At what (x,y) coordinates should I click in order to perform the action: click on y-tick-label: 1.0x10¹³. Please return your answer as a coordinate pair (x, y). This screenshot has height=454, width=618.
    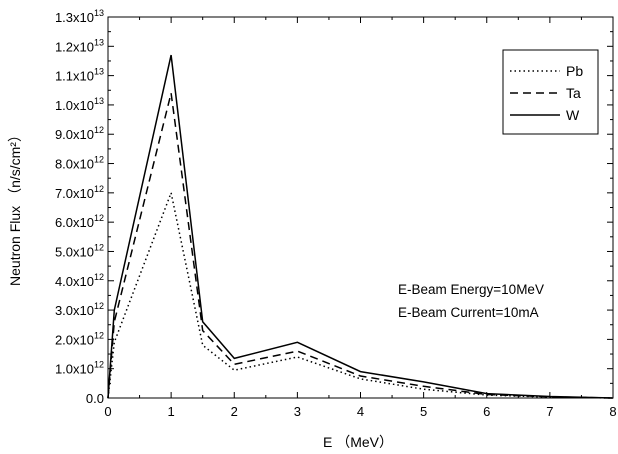
    Looking at the image, I should click on (79, 104).